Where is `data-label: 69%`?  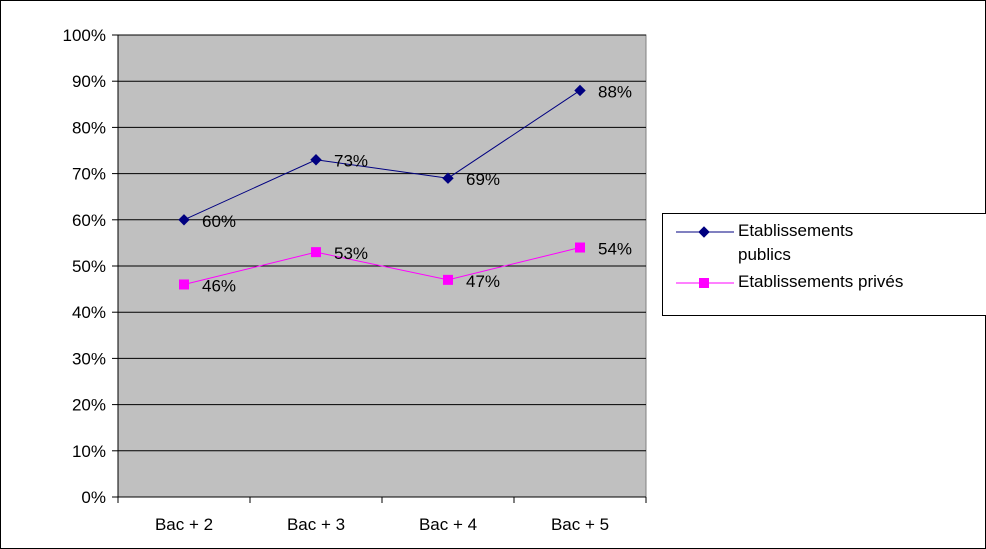 data-label: 69% is located at coordinates (483, 179).